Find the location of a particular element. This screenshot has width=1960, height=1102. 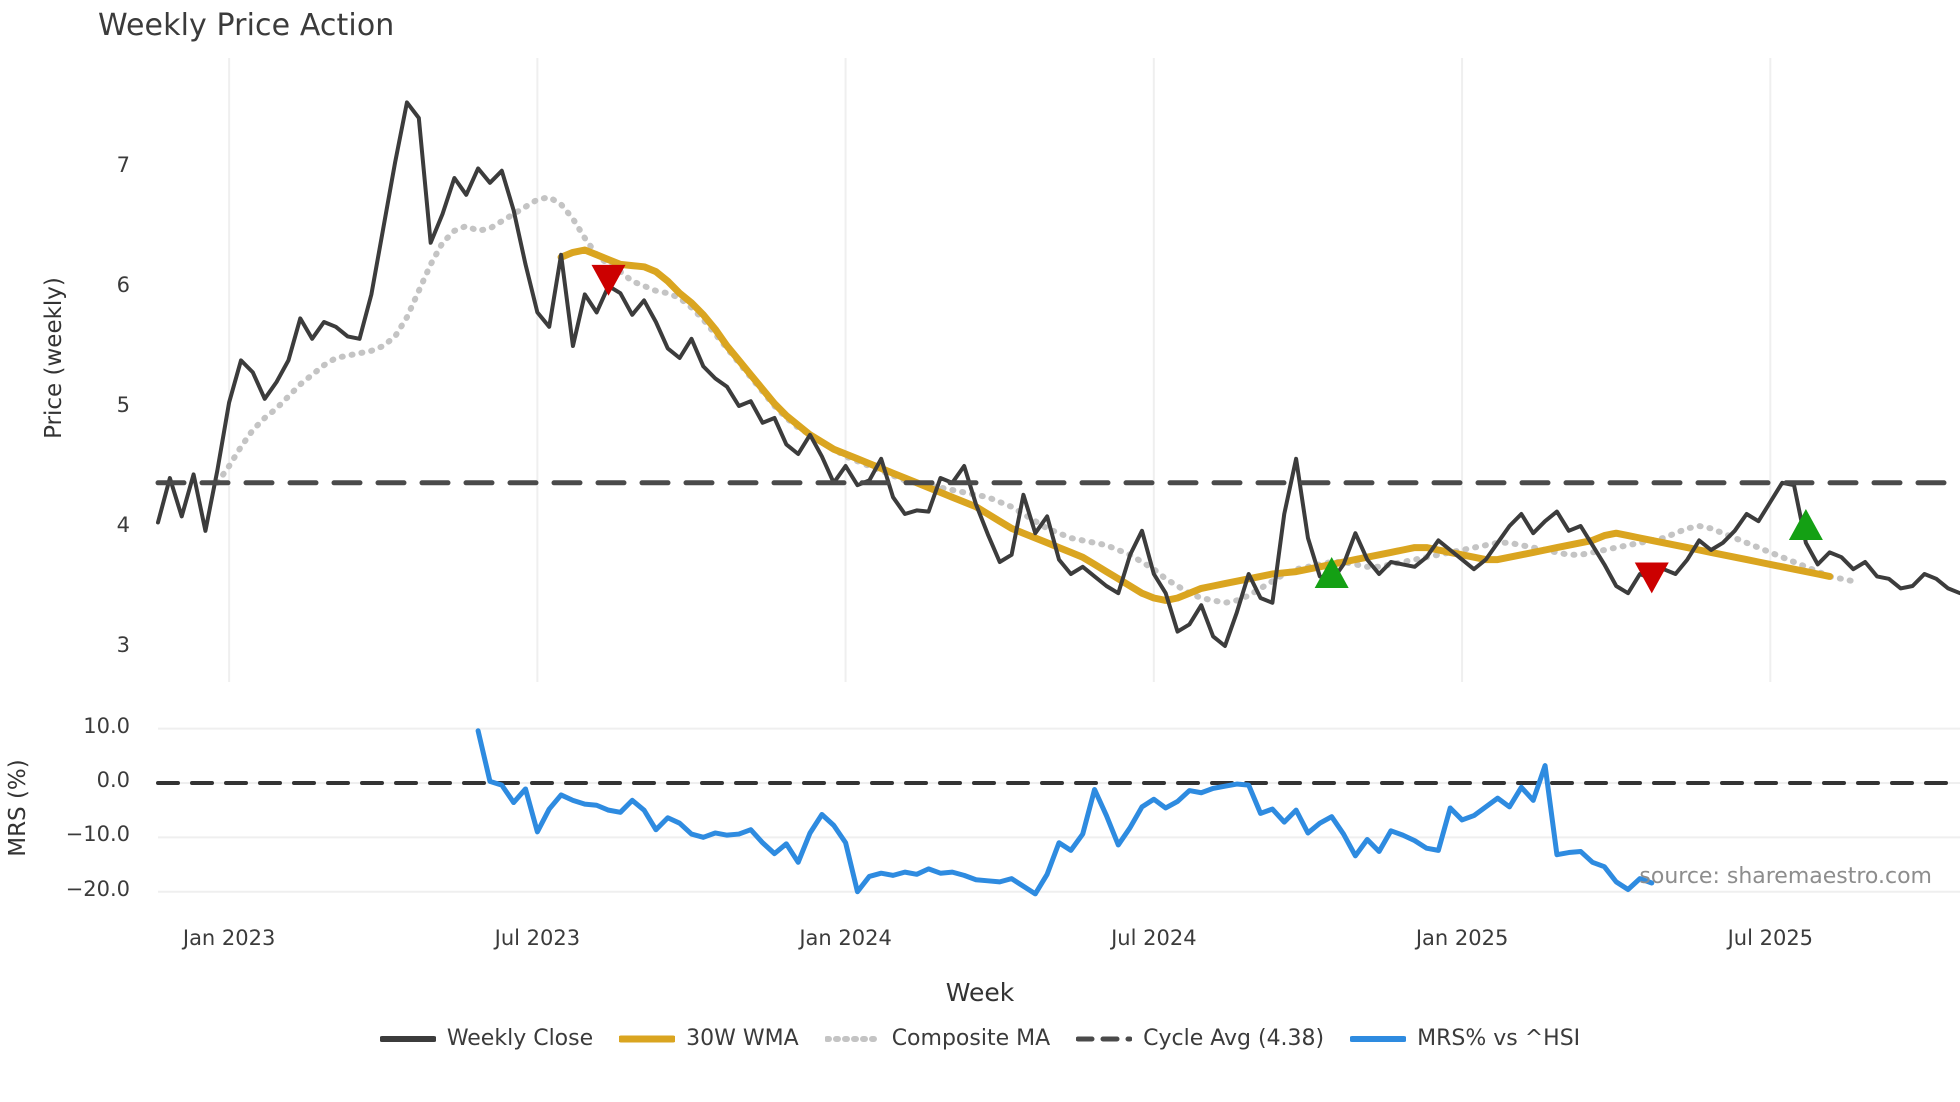

legend-item: Cycle Avg (4.38) is located at coordinates (1200, 1038).